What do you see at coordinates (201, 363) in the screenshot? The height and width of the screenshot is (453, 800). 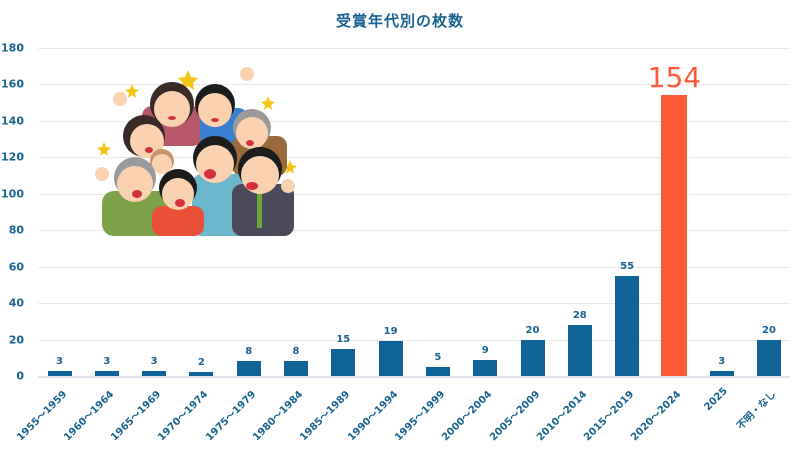 I see `bar-value-label: 2` at bounding box center [201, 363].